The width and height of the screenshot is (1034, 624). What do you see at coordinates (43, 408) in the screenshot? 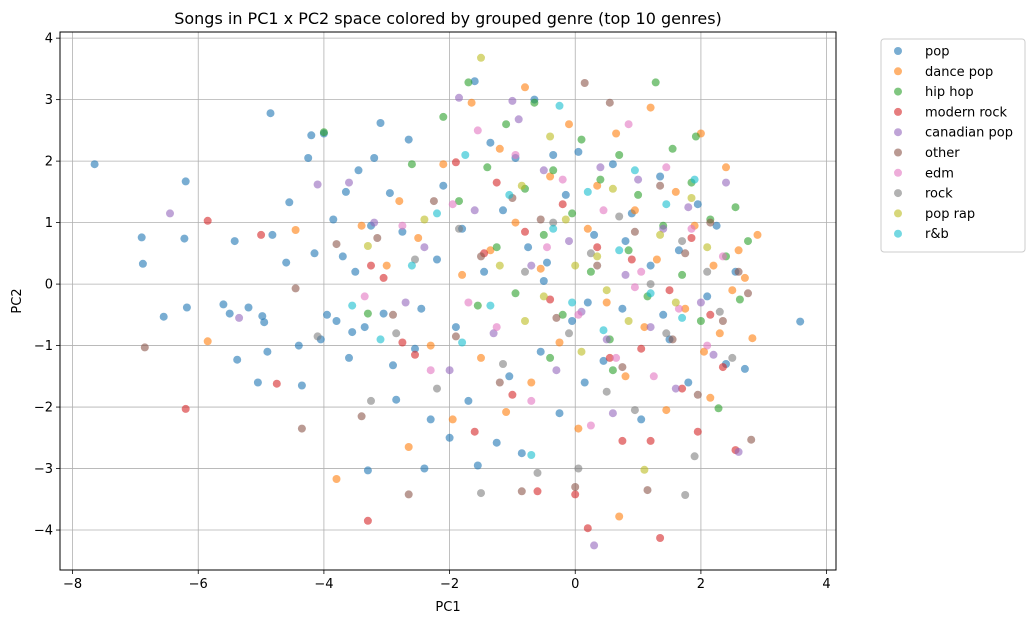
I see `y-tick-label: −2` at bounding box center [43, 408].